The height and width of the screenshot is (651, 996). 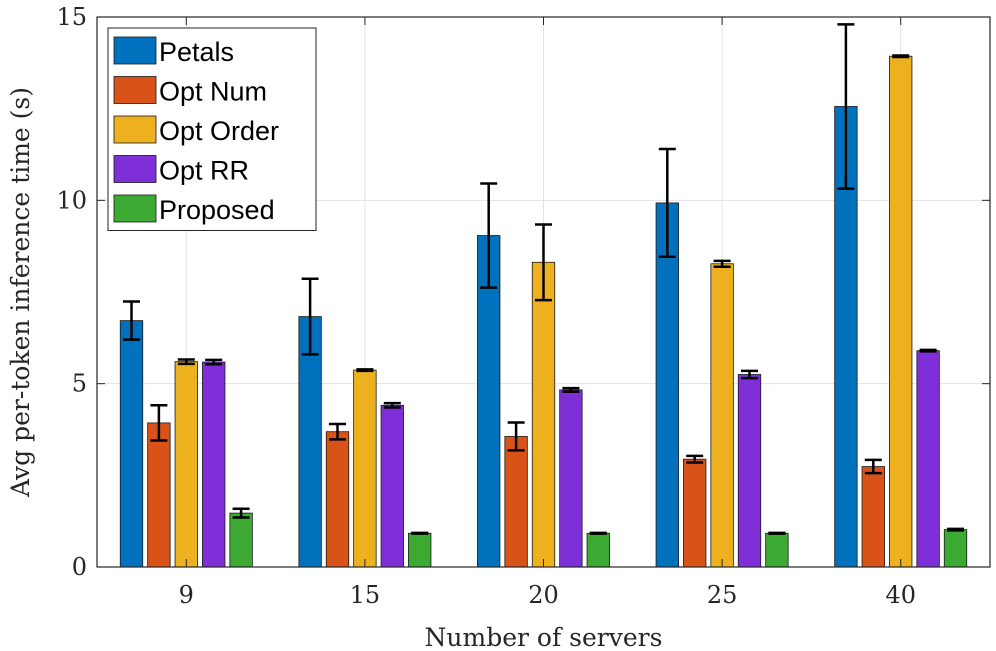 I want to click on legend-label: Opt Order, so click(x=219, y=131).